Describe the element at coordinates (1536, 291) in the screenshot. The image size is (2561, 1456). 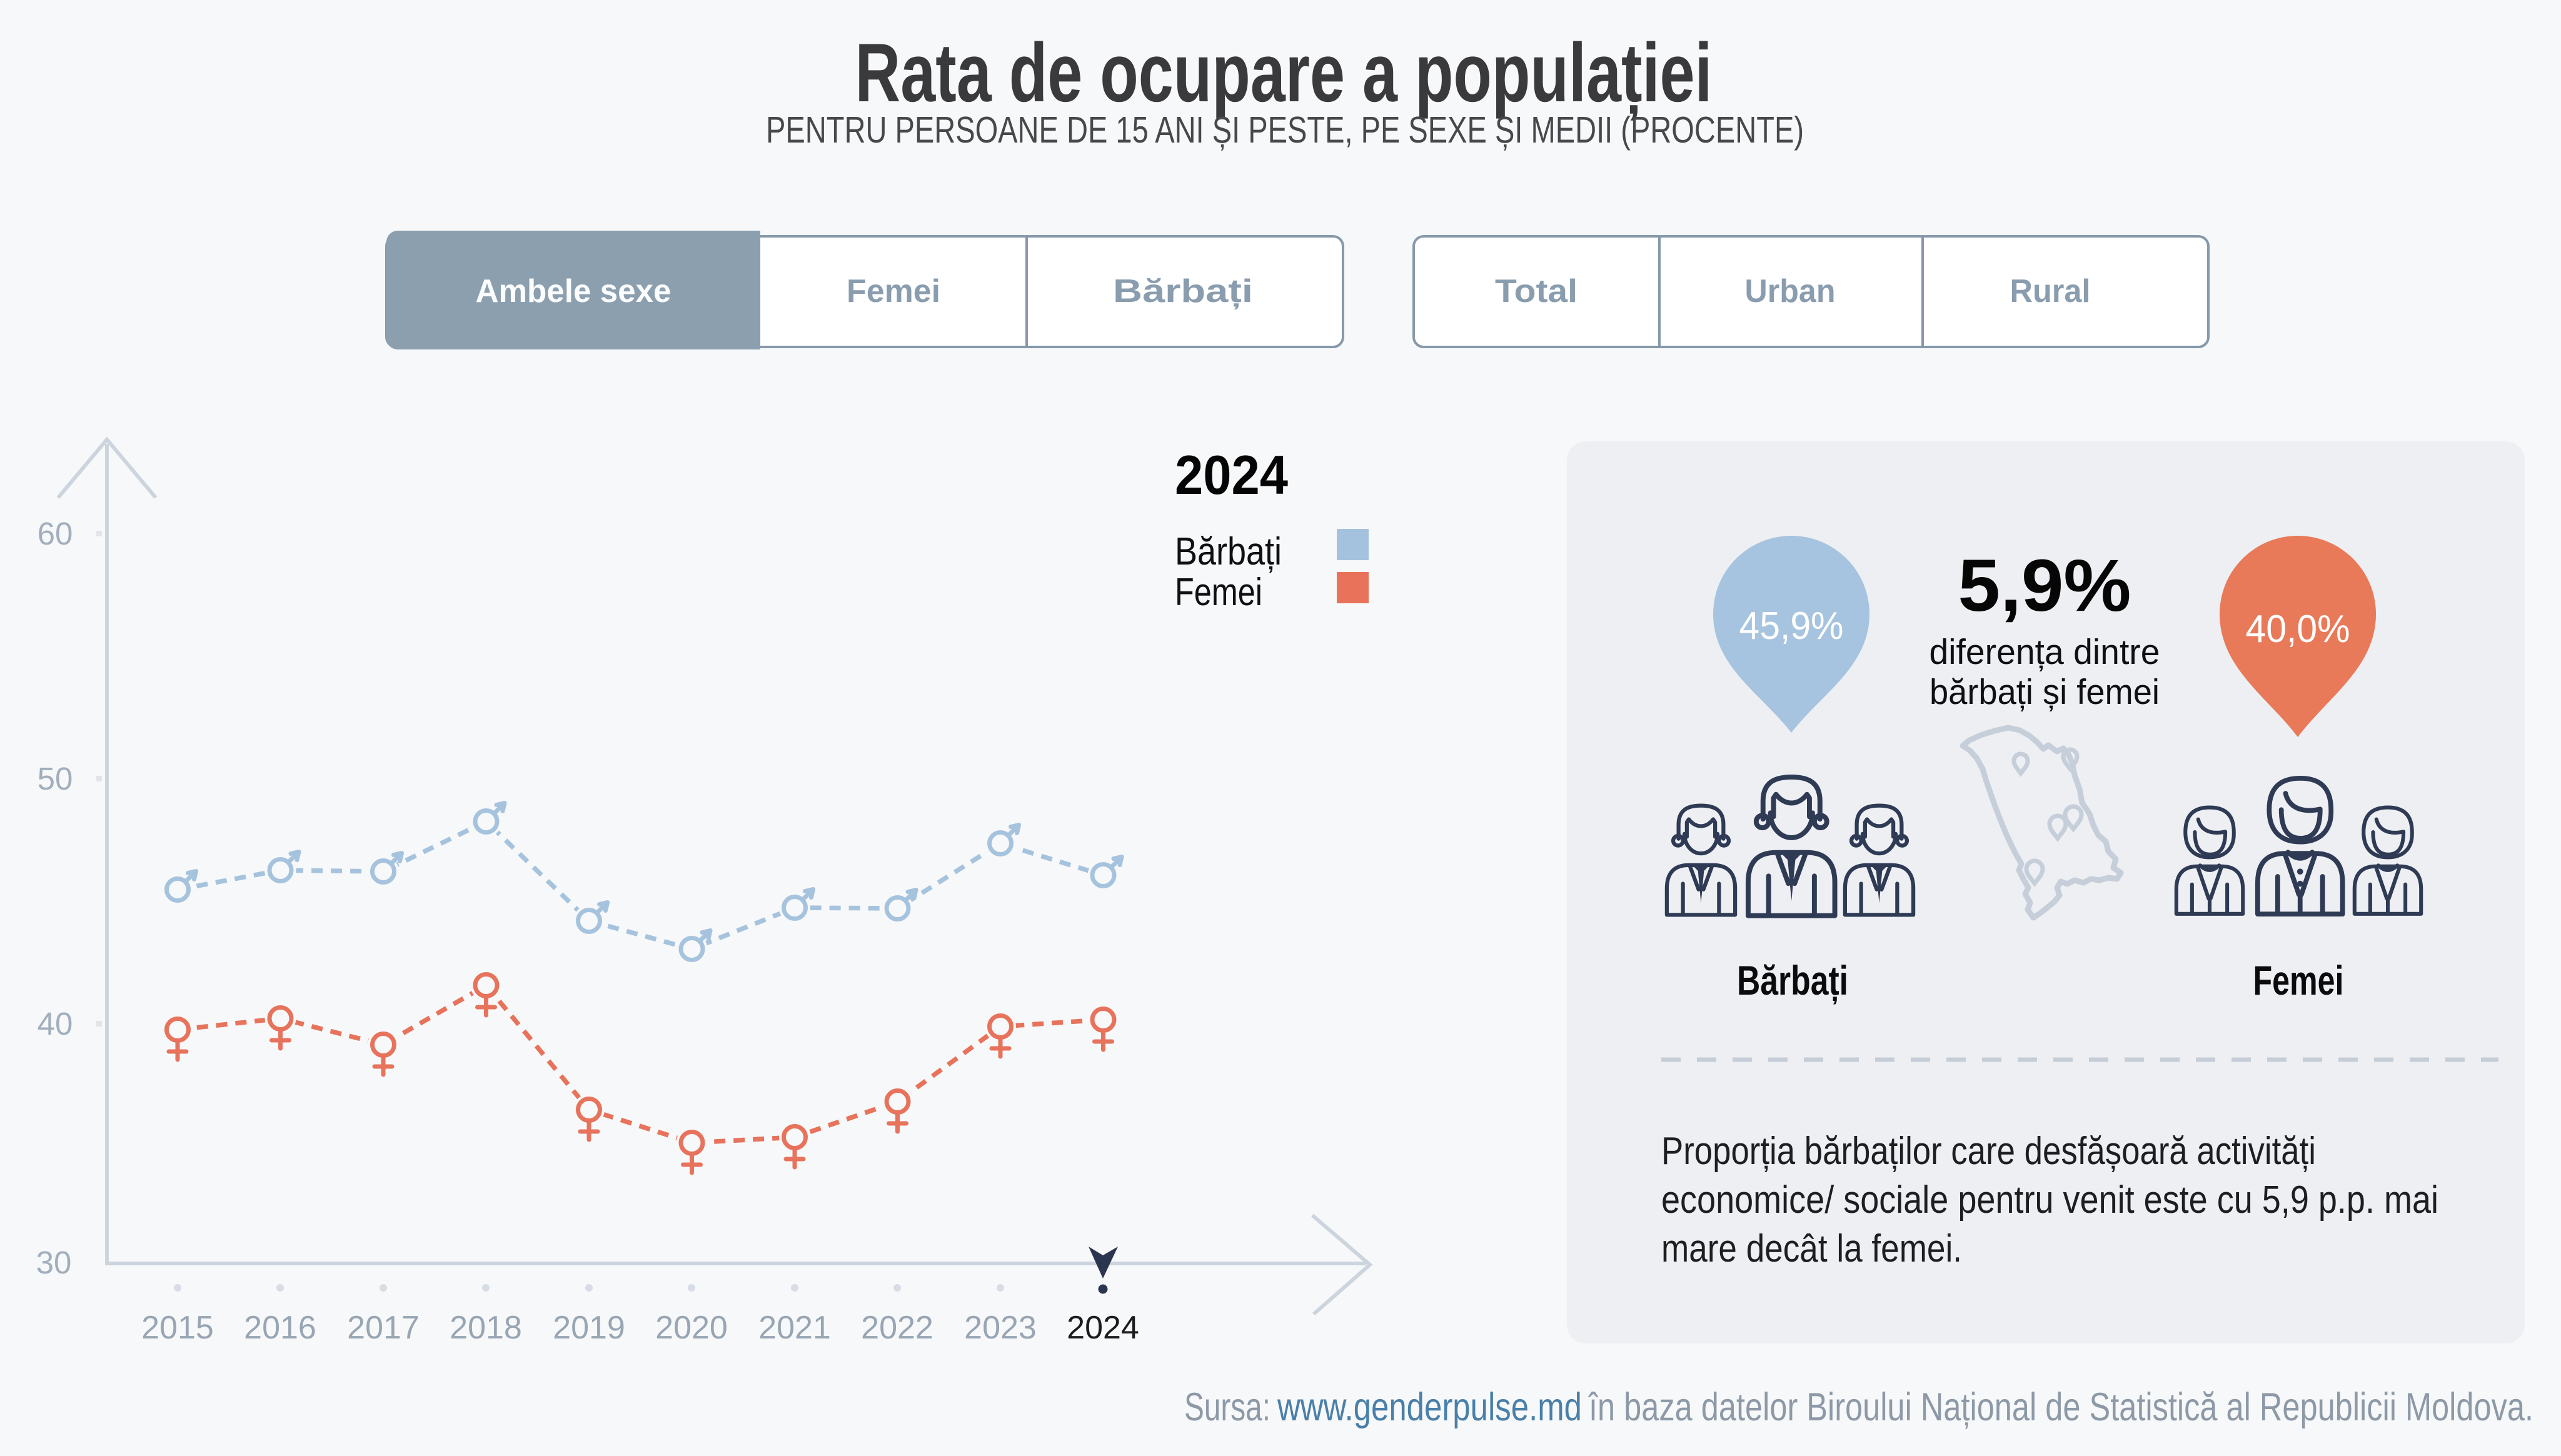
I see `svg-text: Total` at that location.